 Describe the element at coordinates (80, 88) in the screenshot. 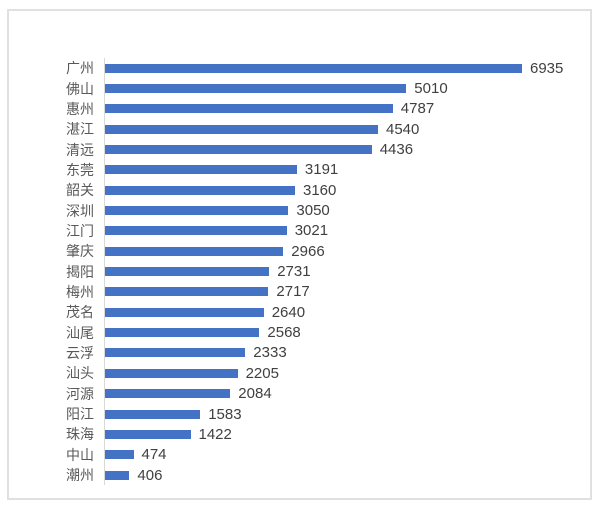

I see `category-label: 佛山` at that location.